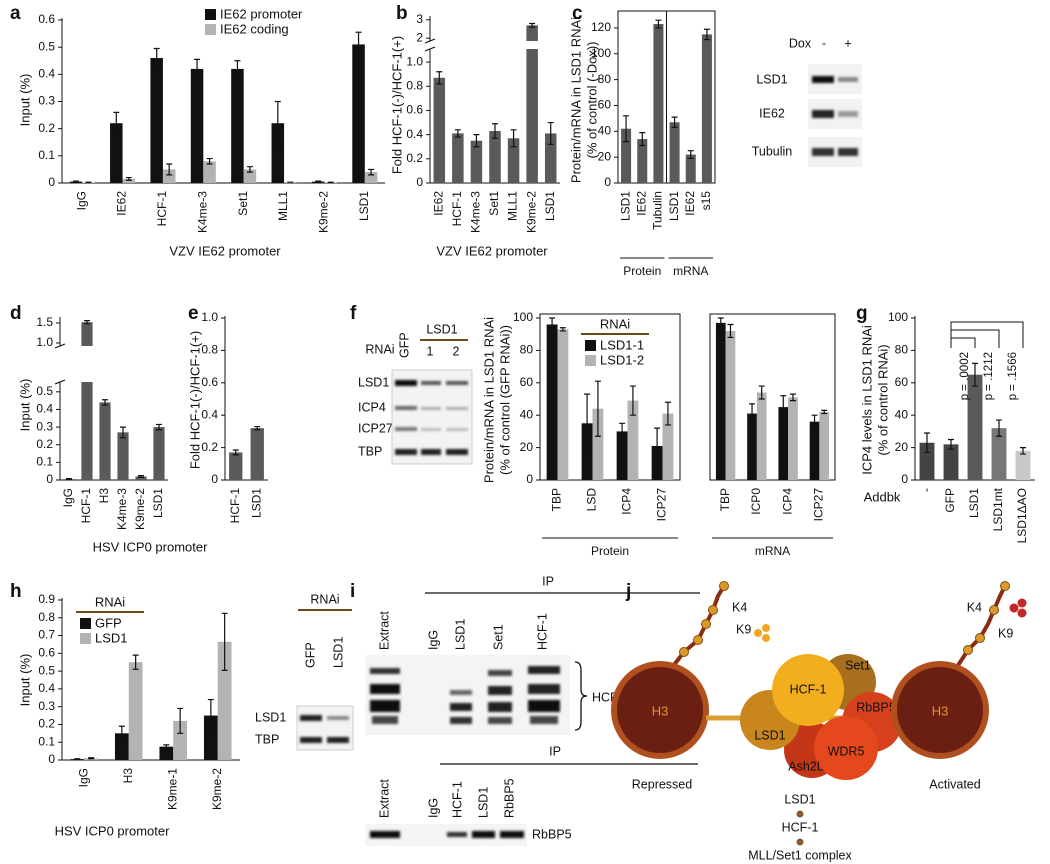 The width and height of the screenshot is (1050, 864). What do you see at coordinates (68, 497) in the screenshot?
I see `x-tick-label: IgG` at bounding box center [68, 497].